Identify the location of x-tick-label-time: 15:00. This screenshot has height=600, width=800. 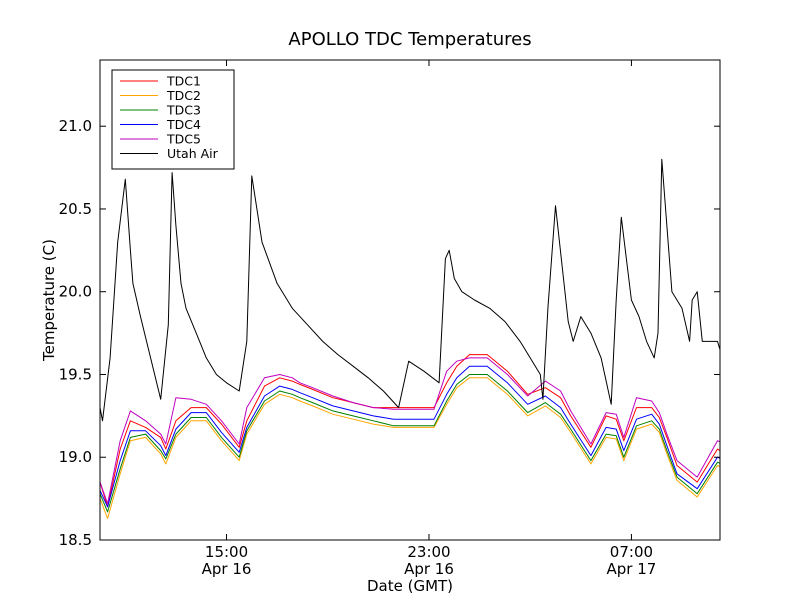
(226, 552).